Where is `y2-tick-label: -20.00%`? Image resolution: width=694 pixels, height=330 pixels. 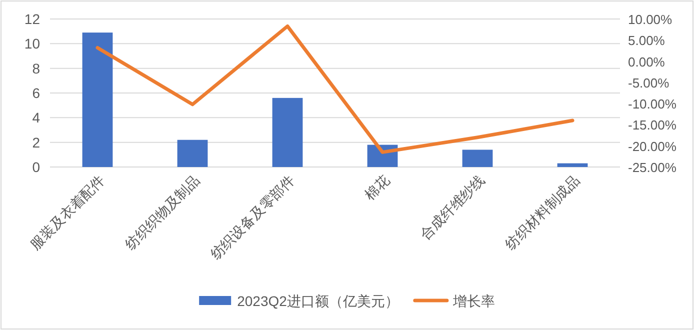
y2-tick-label: -20.00% is located at coordinates (652, 146).